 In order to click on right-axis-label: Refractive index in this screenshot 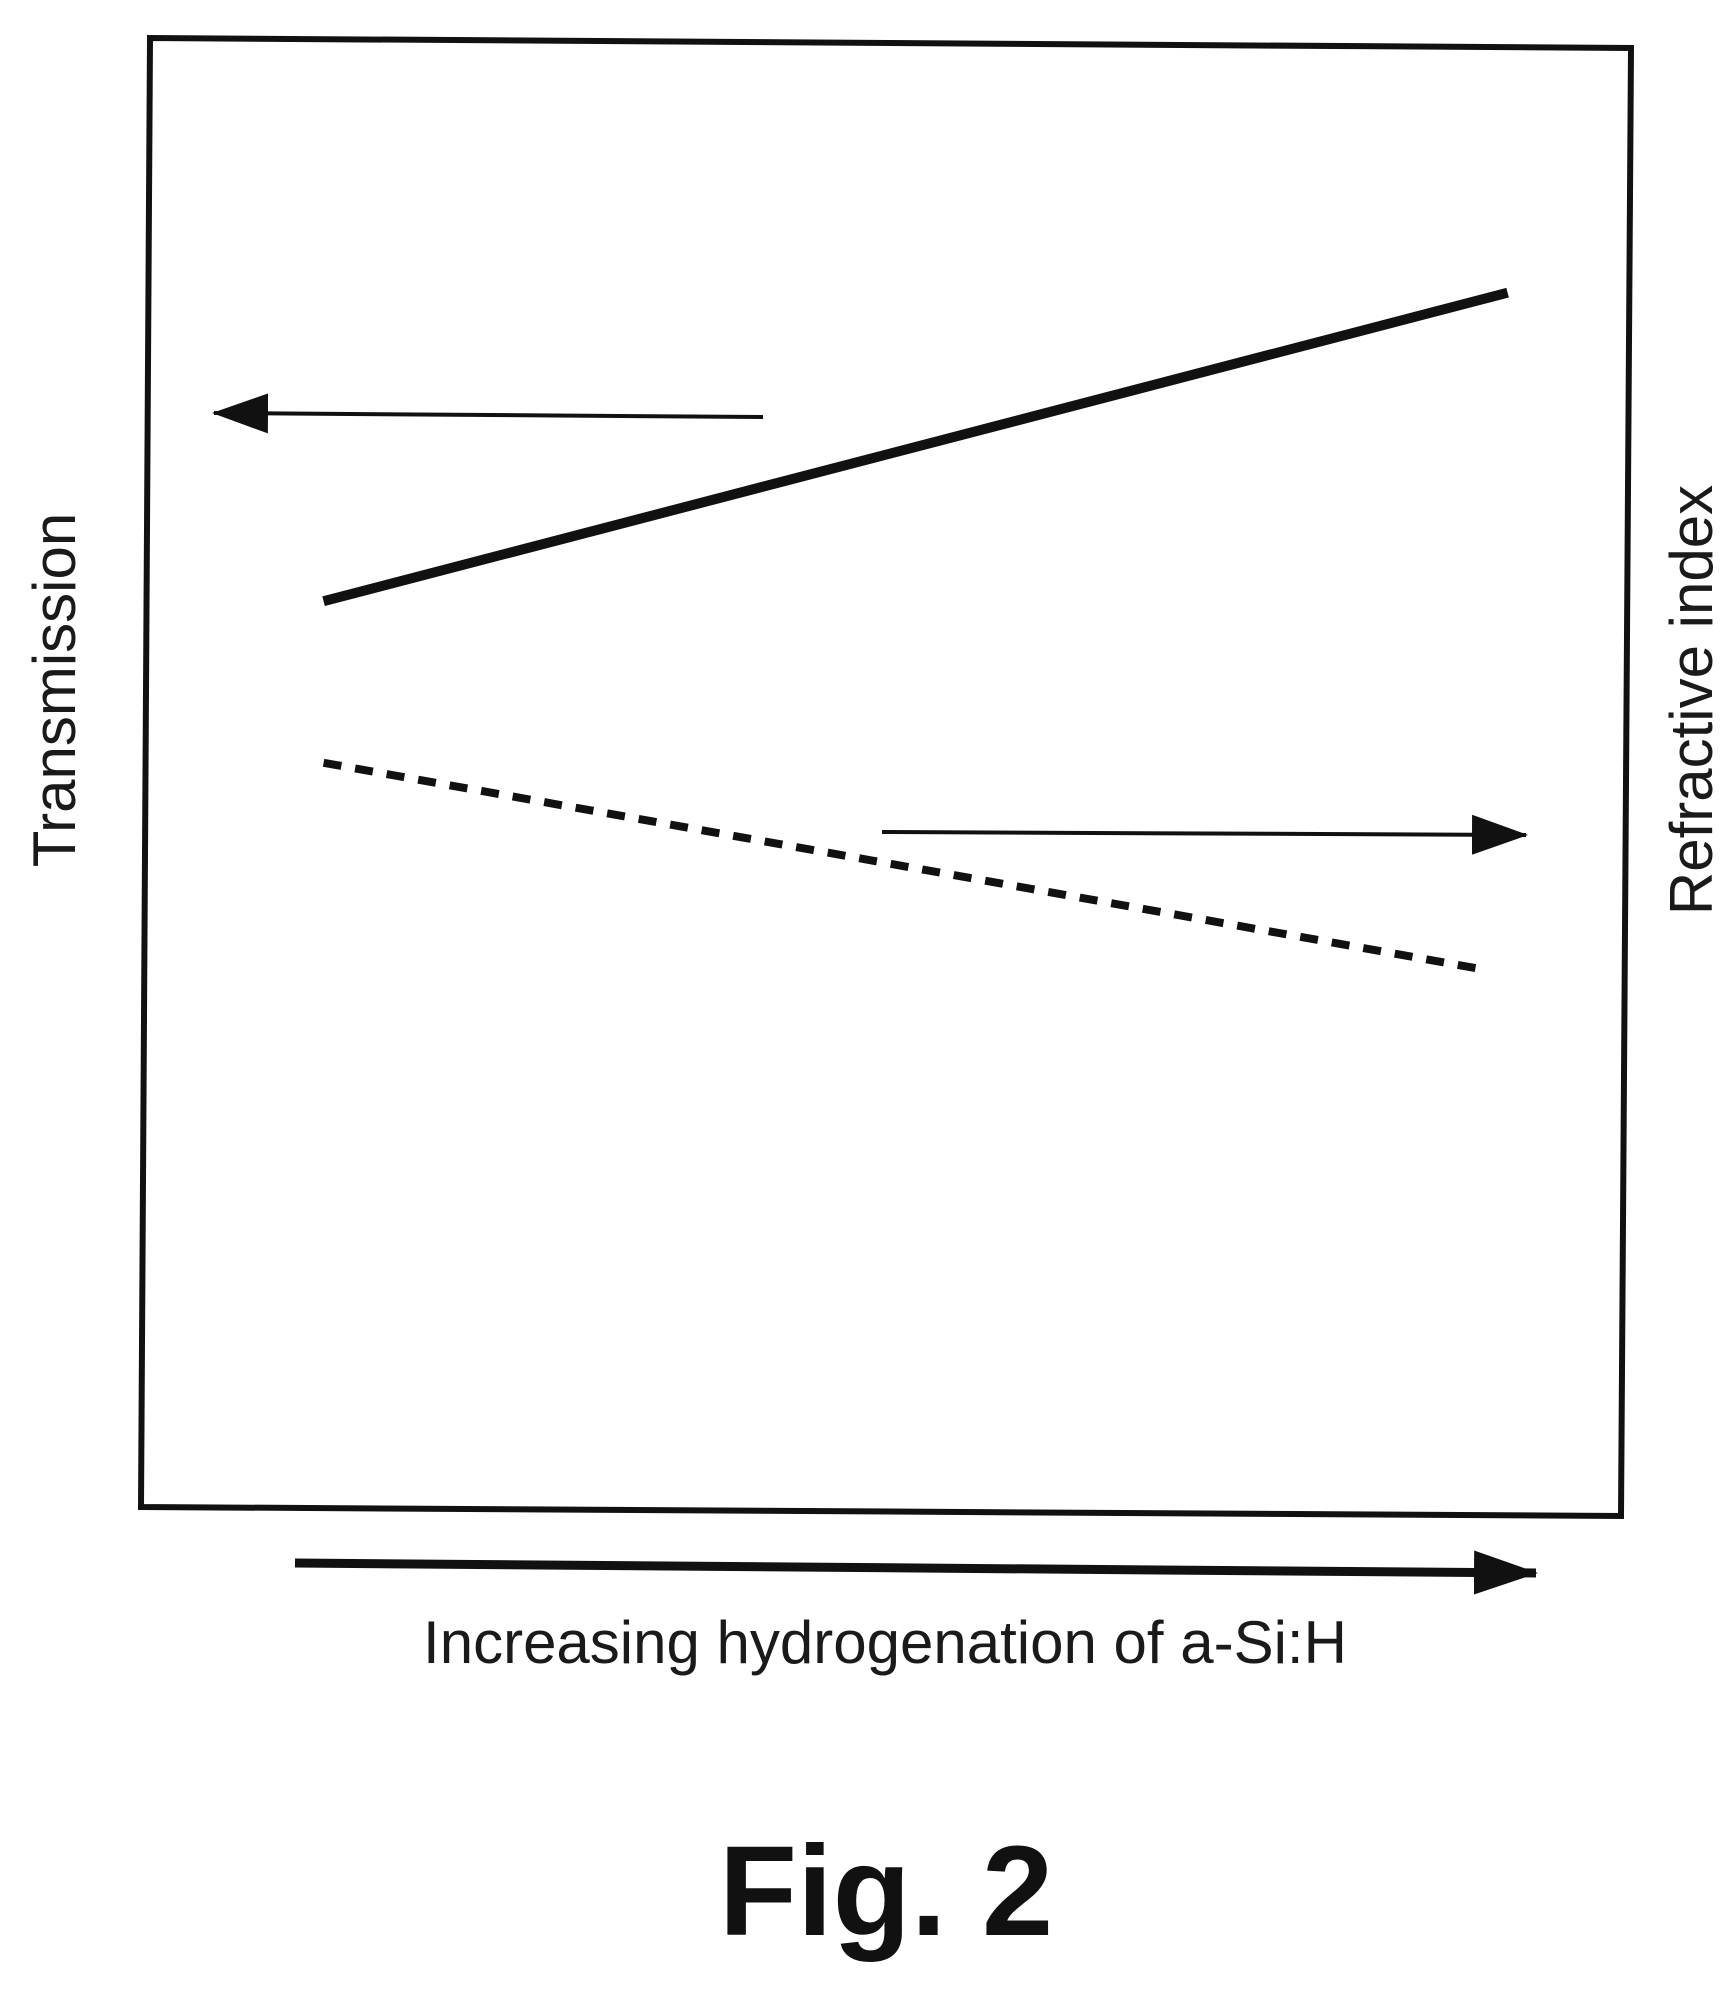, I will do `click(1691, 700)`.